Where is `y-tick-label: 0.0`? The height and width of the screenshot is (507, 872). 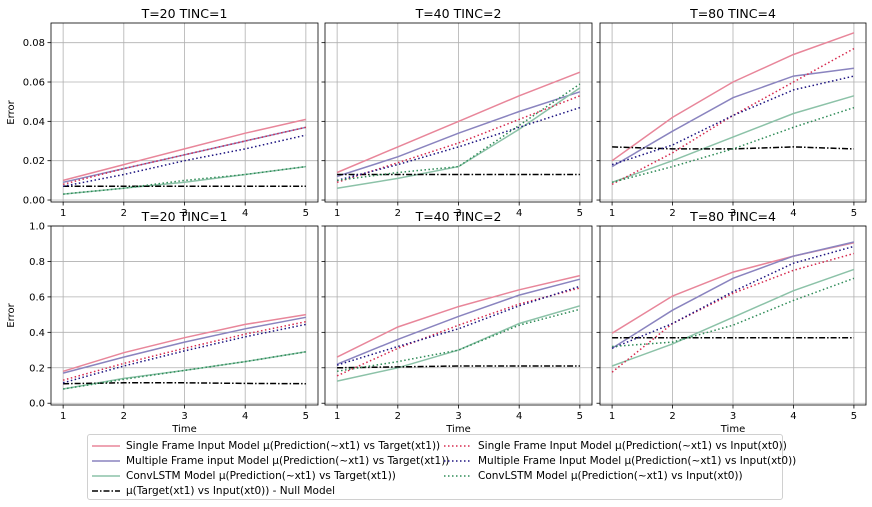 y-tick-label: 0.0 is located at coordinates (37, 404).